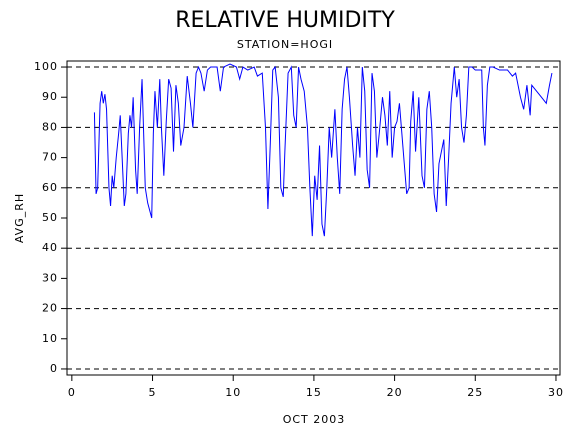 Image resolution: width=570 pixels, height=430 pixels. What do you see at coordinates (50, 308) in the screenshot?
I see `y-tick-label: 20` at bounding box center [50, 308].